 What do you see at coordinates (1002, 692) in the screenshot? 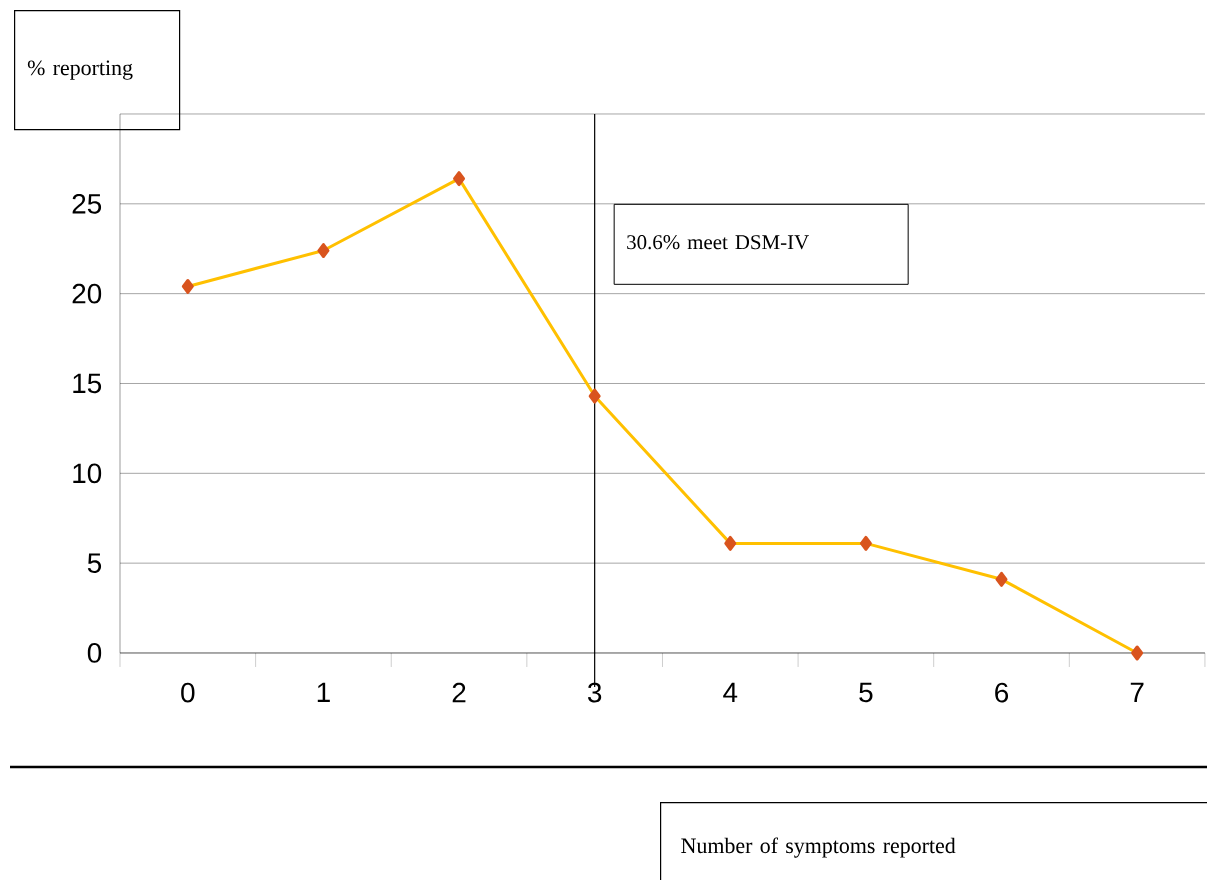
I see `x-tick-label: 6` at bounding box center [1002, 692].